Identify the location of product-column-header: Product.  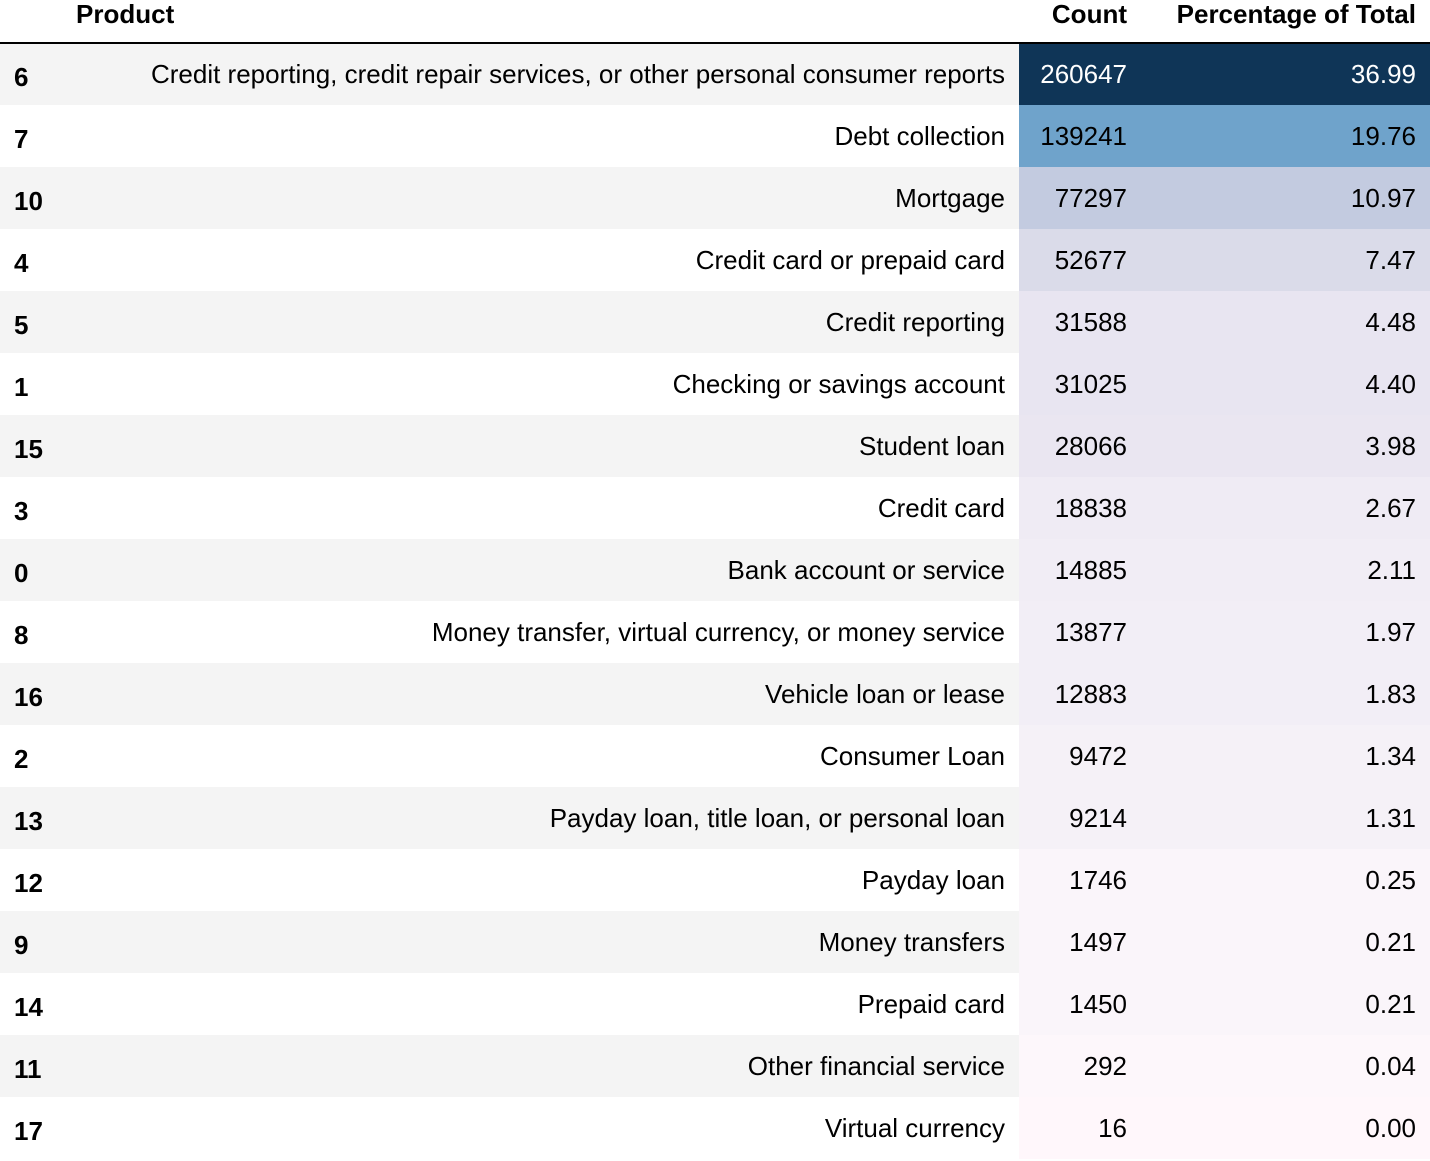
(540, 22).